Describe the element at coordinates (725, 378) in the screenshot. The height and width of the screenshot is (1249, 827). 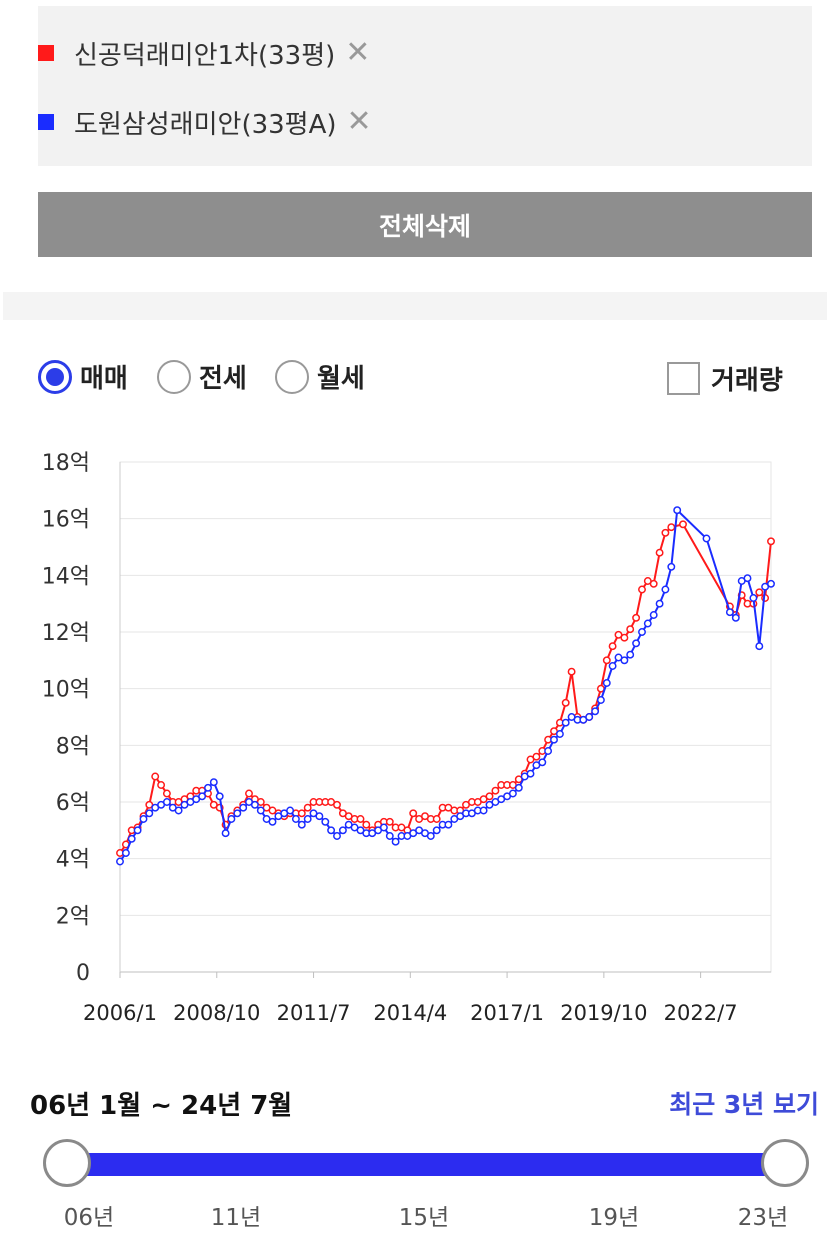
I see `volume-checkbox: 거래량` at that location.